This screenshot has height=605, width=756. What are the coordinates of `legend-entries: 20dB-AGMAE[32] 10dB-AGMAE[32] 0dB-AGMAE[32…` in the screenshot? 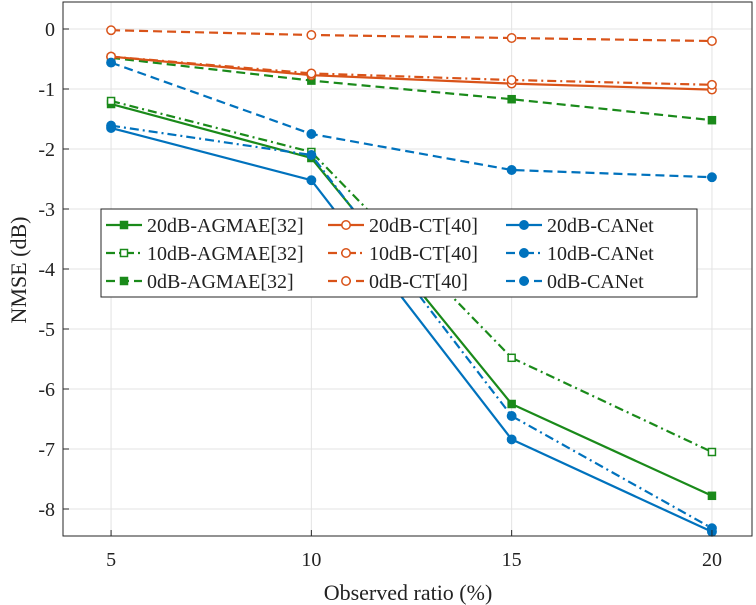 It's located at (380, 254).